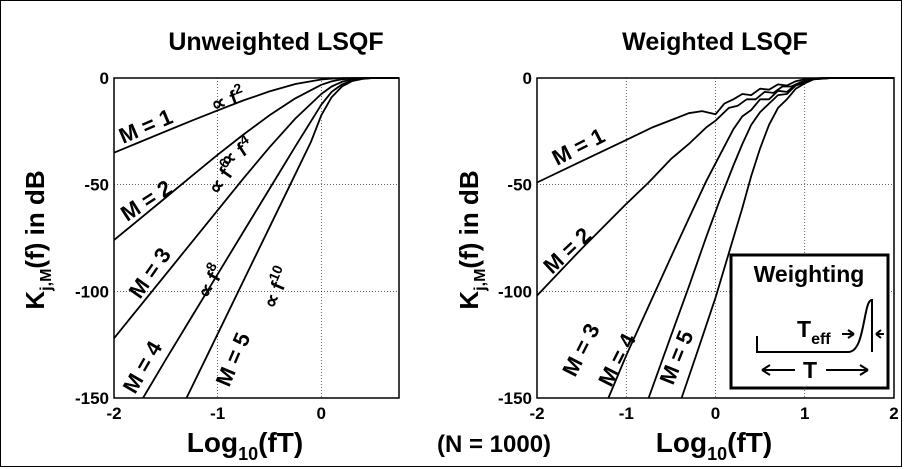  Describe the element at coordinates (847, 370) in the screenshot. I see `t-arrow-right-icon` at that location.